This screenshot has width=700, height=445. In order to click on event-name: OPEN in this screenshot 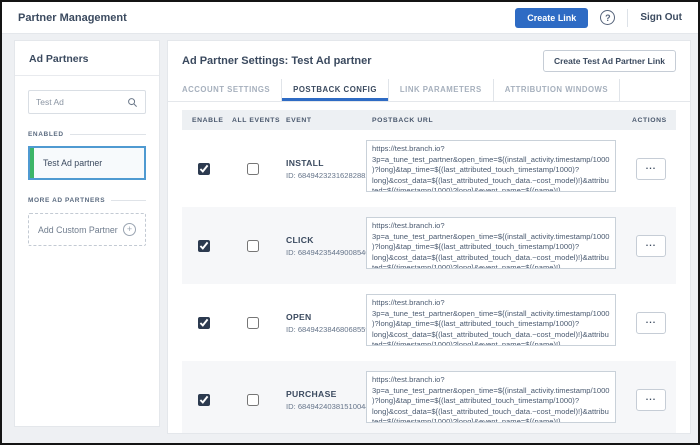, I will do `click(299, 316)`.